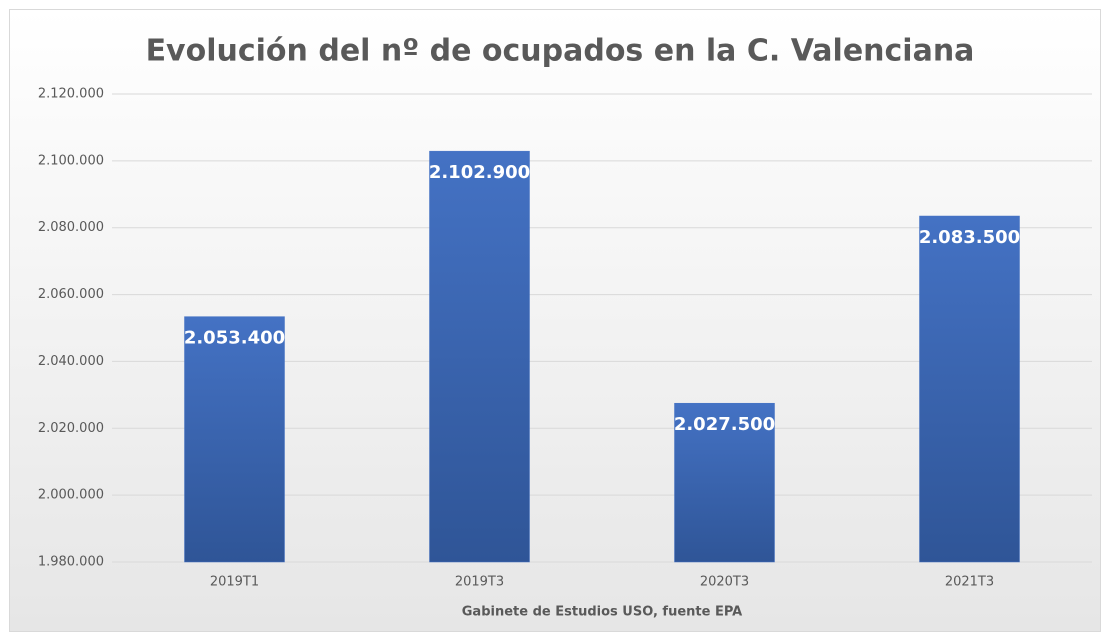 This screenshot has width=1102, height=641. Describe the element at coordinates (71, 160) in the screenshot. I see `y-tick-label: 2.100.000` at that location.